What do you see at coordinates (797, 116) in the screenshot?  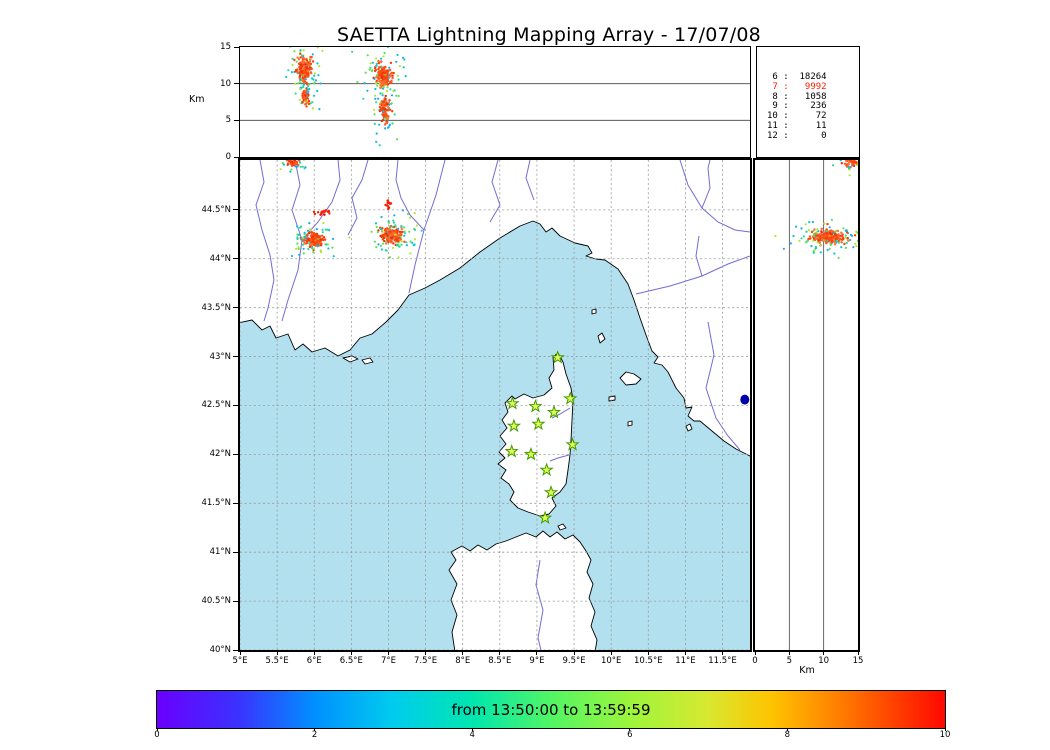 I see `source-count-line: 10 : 72` at bounding box center [797, 116].